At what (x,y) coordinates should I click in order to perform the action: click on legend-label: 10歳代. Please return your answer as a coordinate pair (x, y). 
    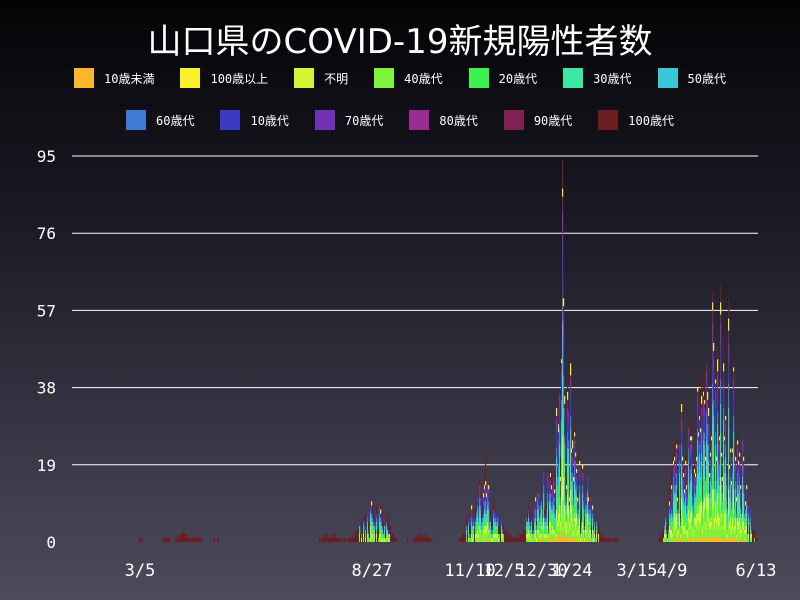
    Looking at the image, I should click on (269, 120).